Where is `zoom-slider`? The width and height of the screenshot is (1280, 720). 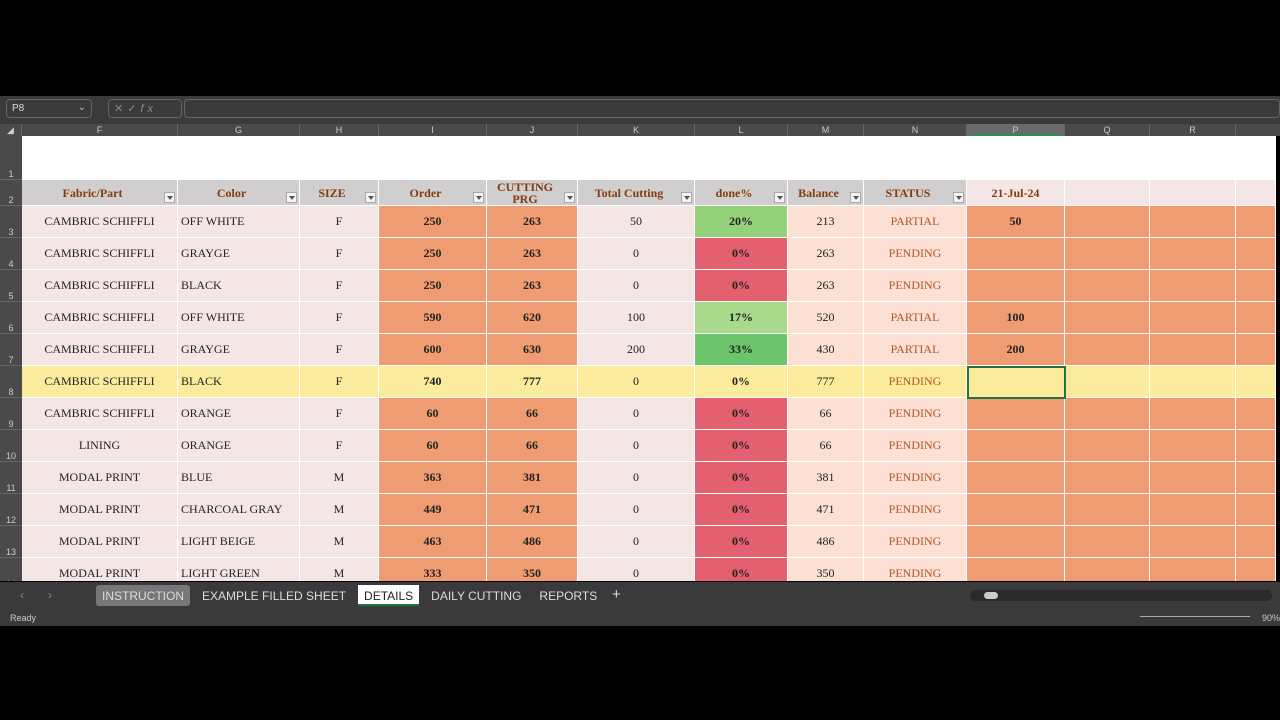
zoom-slider is located at coordinates (1195, 616).